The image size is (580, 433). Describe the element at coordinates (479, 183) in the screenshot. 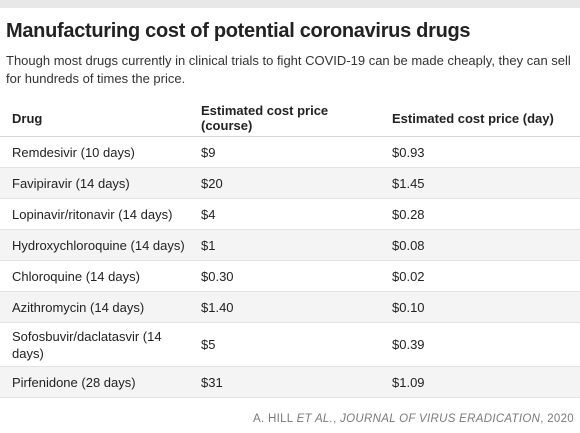

I see `cell-day-cost: $1.45` at that location.